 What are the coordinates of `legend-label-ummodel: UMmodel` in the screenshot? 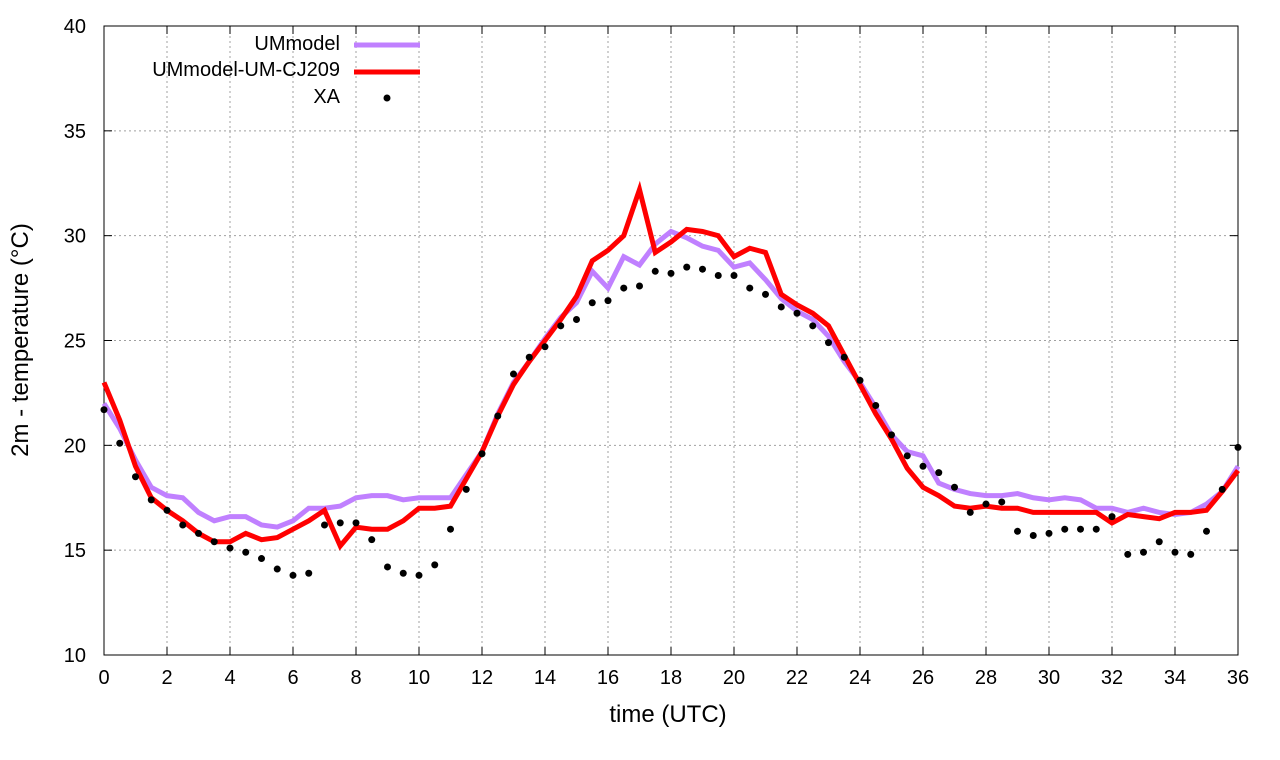 It's located at (297, 44).